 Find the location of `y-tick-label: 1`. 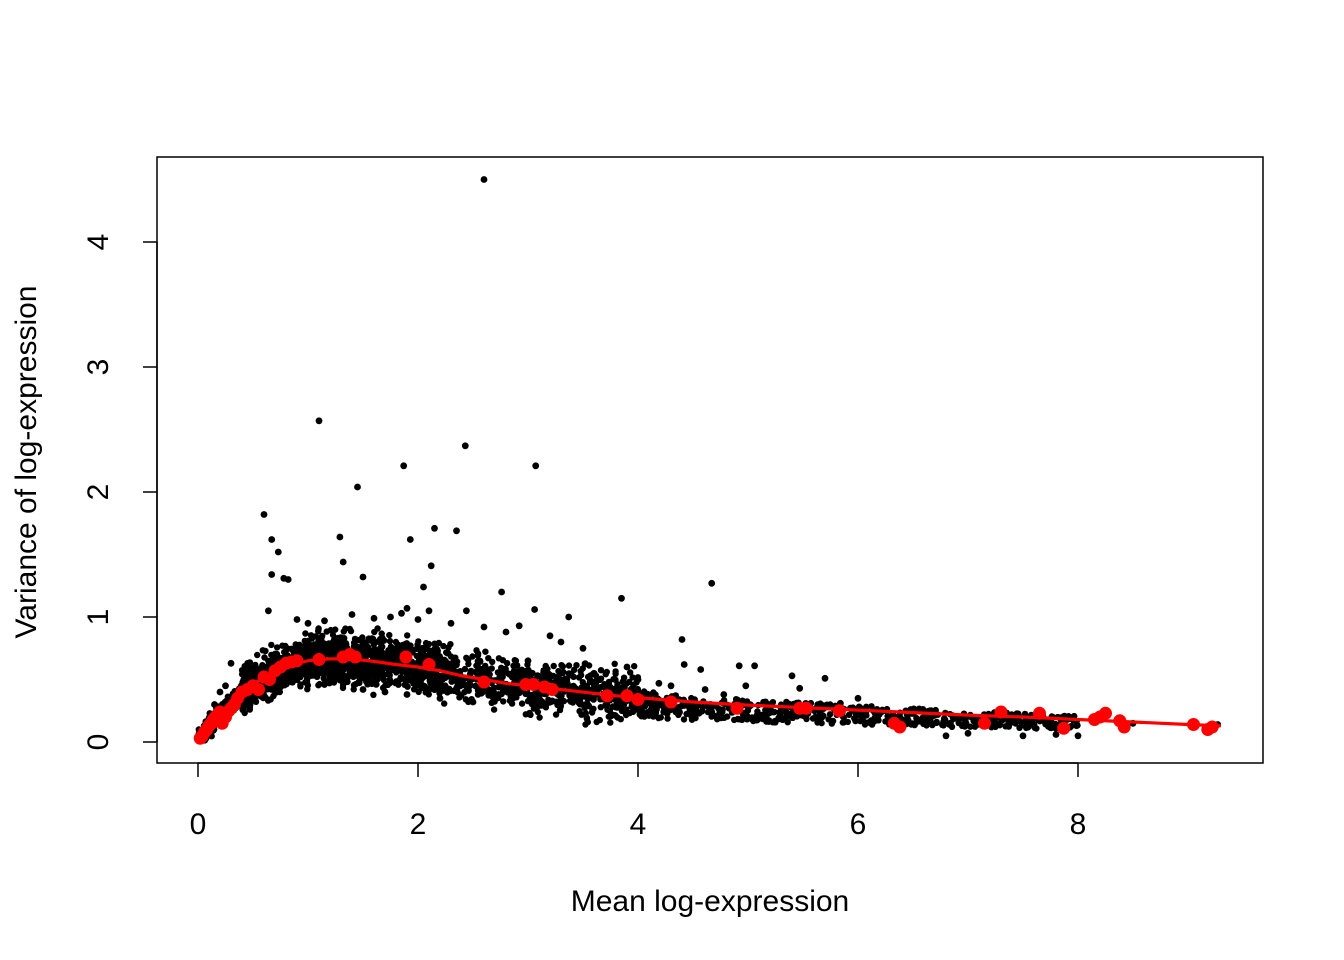

y-tick-label: 1 is located at coordinates (98, 617).